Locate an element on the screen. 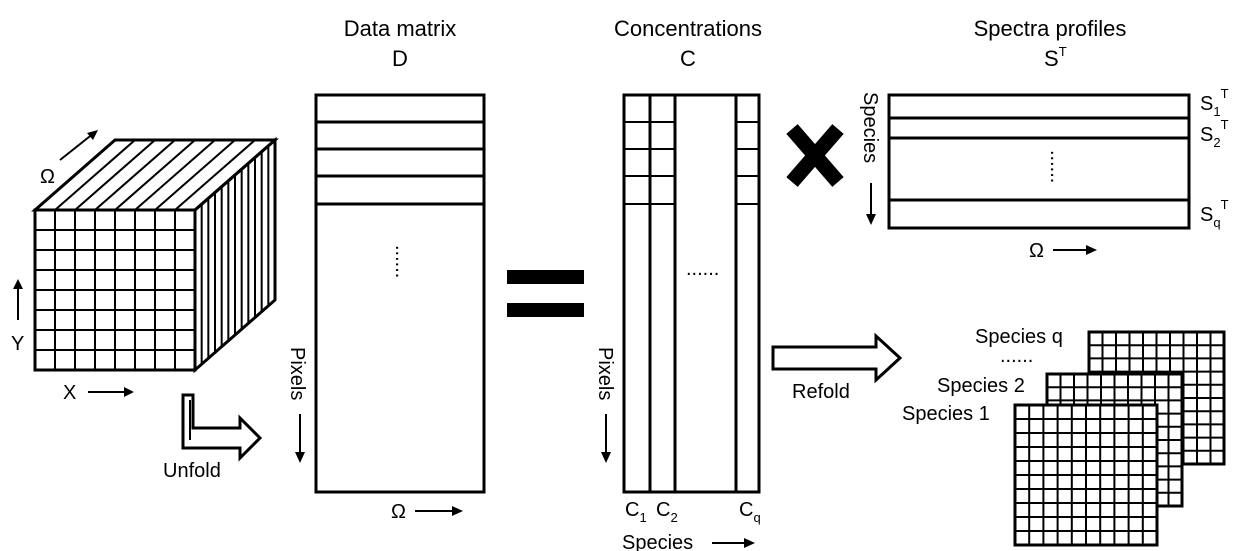  sq-label: SqT is located at coordinates (1214, 213).